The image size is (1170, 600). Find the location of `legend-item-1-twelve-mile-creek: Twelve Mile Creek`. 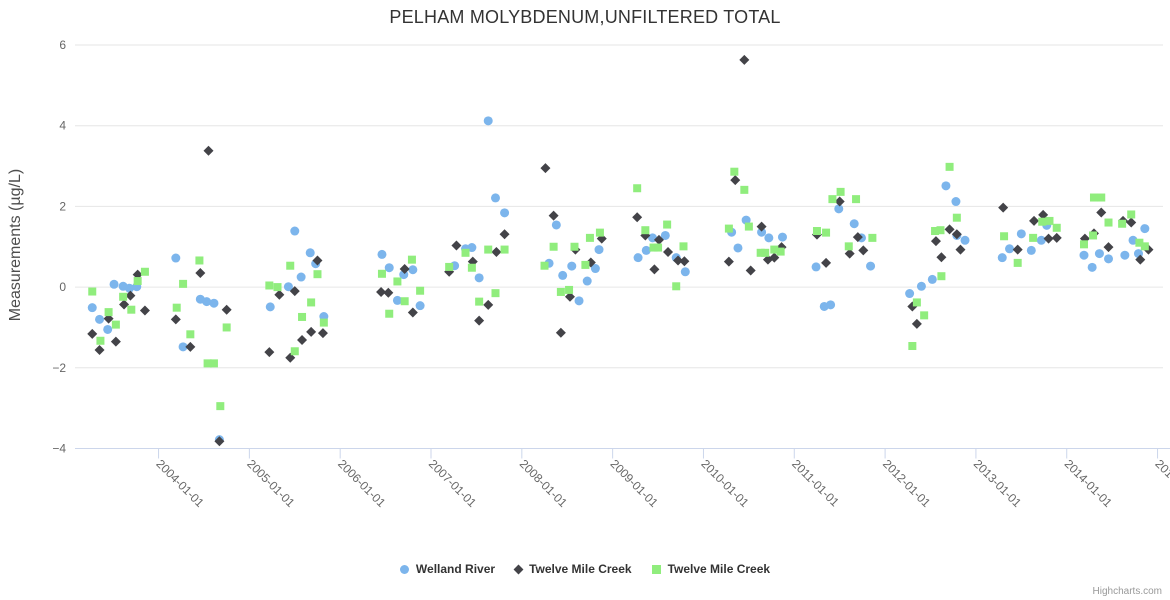

legend-item-1-twelve-mile-creek: Twelve Mile Creek is located at coordinates (572, 569).